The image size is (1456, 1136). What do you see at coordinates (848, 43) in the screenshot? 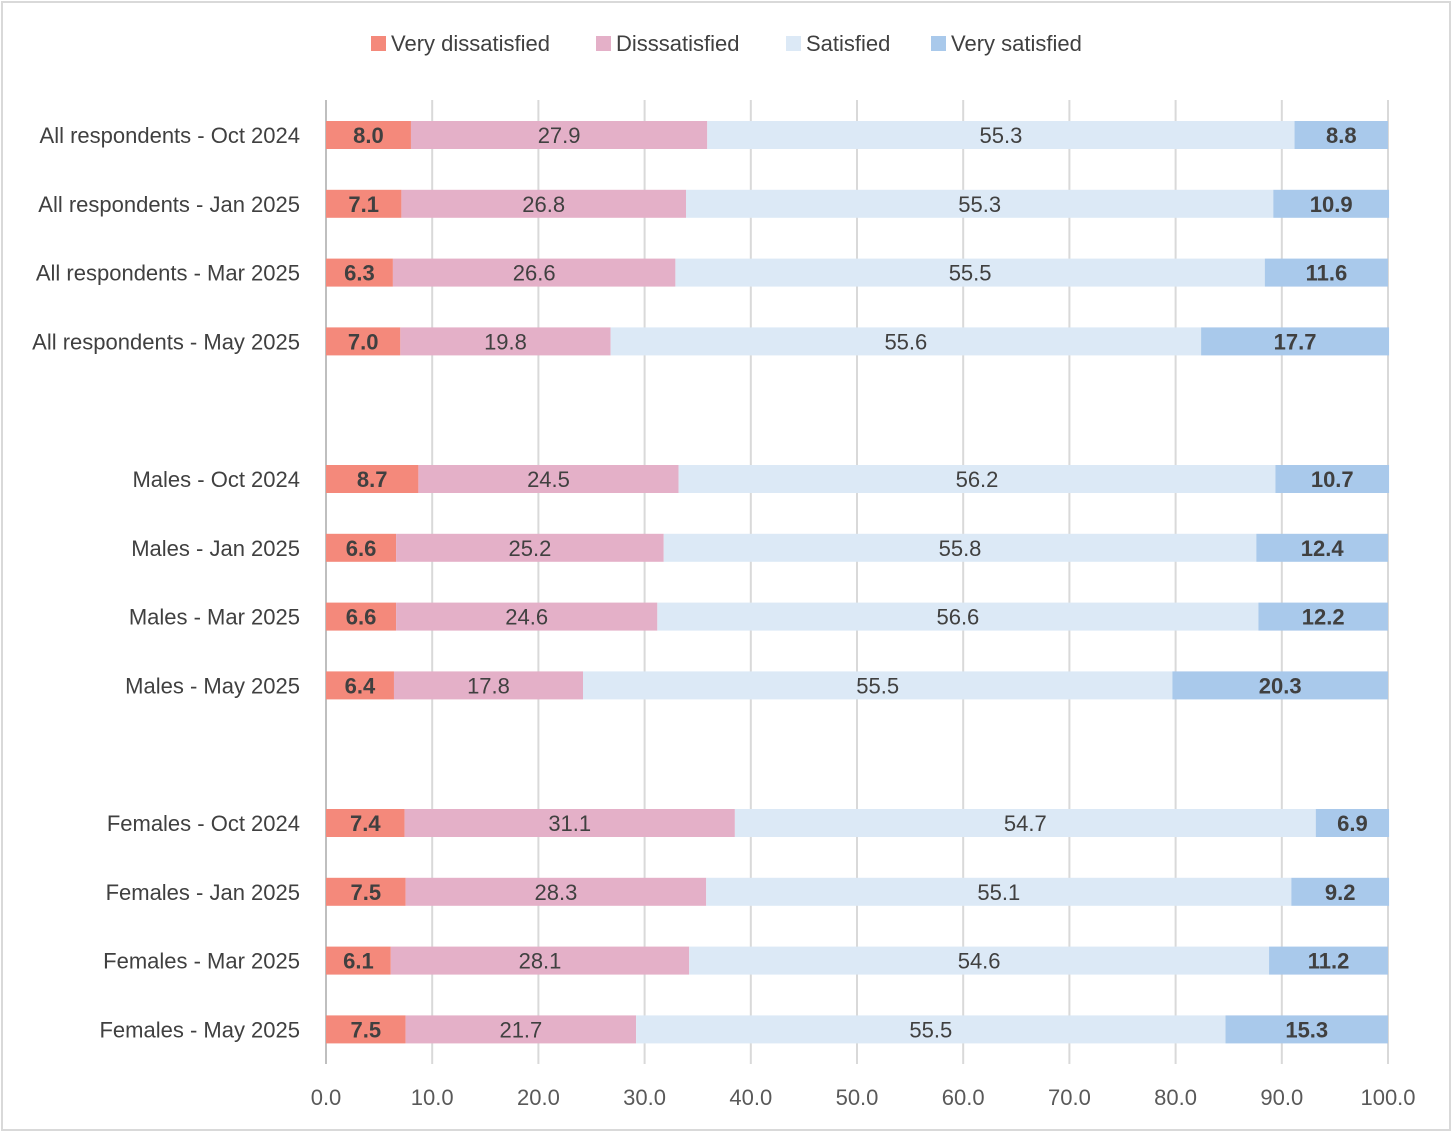
I see `legend-label: Satisfied` at bounding box center [848, 43].